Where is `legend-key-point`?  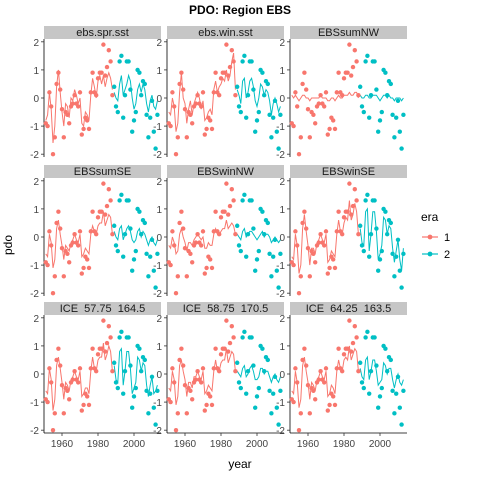
legend-key-point is located at coordinates (430, 254).